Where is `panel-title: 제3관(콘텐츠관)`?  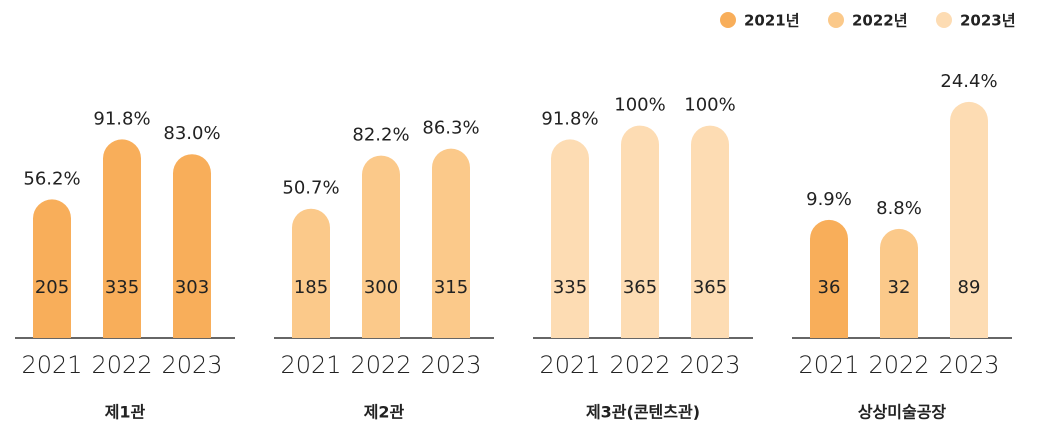
panel-title: 제3관(콘텐츠관) is located at coordinates (643, 412).